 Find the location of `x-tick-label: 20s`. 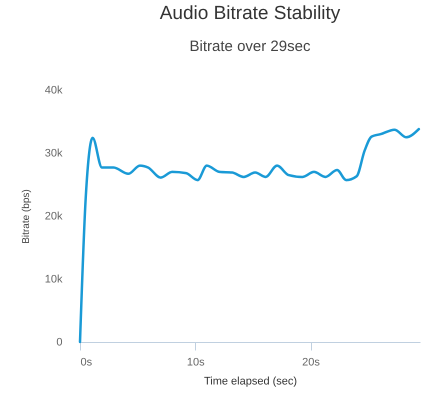

x-tick-label: 20s is located at coordinates (311, 362).